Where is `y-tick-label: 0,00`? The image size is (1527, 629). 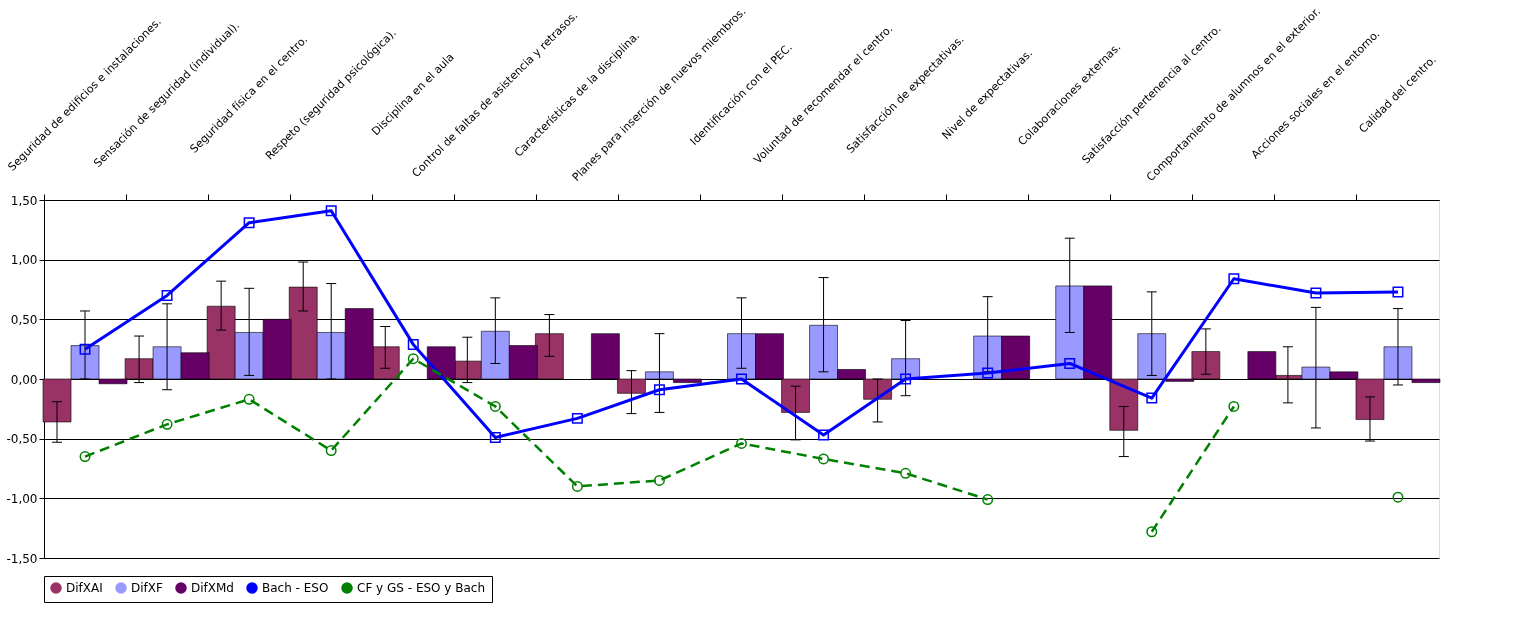 y-tick-label: 0,00 is located at coordinates (24, 379).